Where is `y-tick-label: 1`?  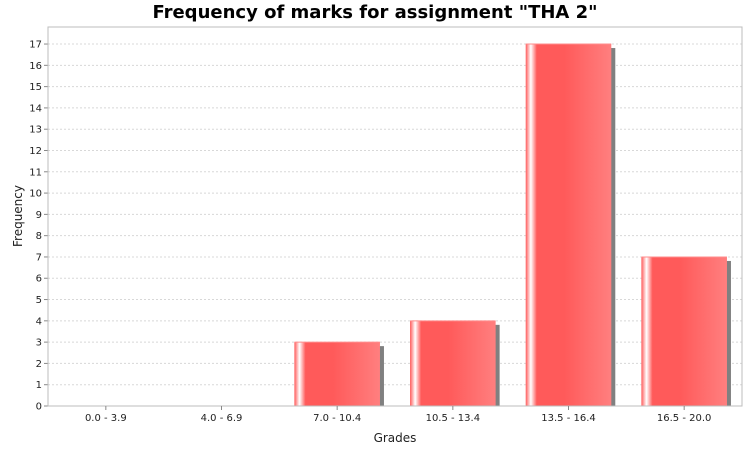
y-tick-label: 1 is located at coordinates (39, 385).